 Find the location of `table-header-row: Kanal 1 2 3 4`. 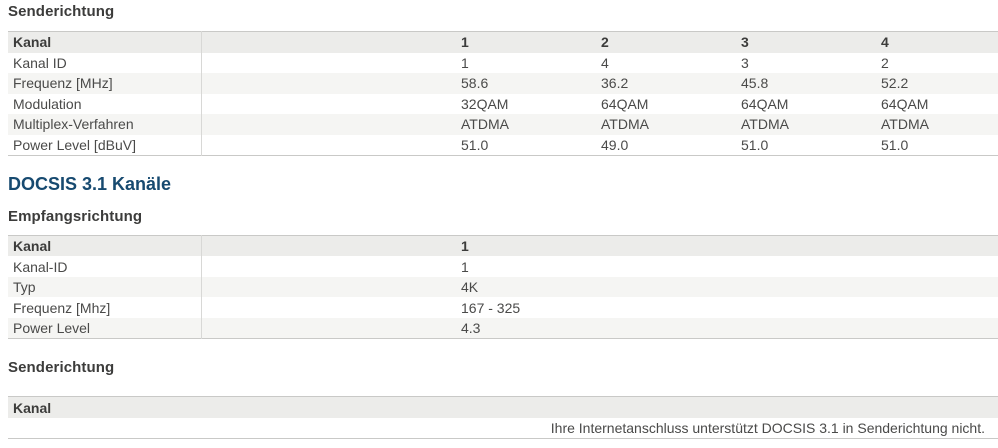

table-header-row: Kanal 1 2 3 4 is located at coordinates (503, 42).